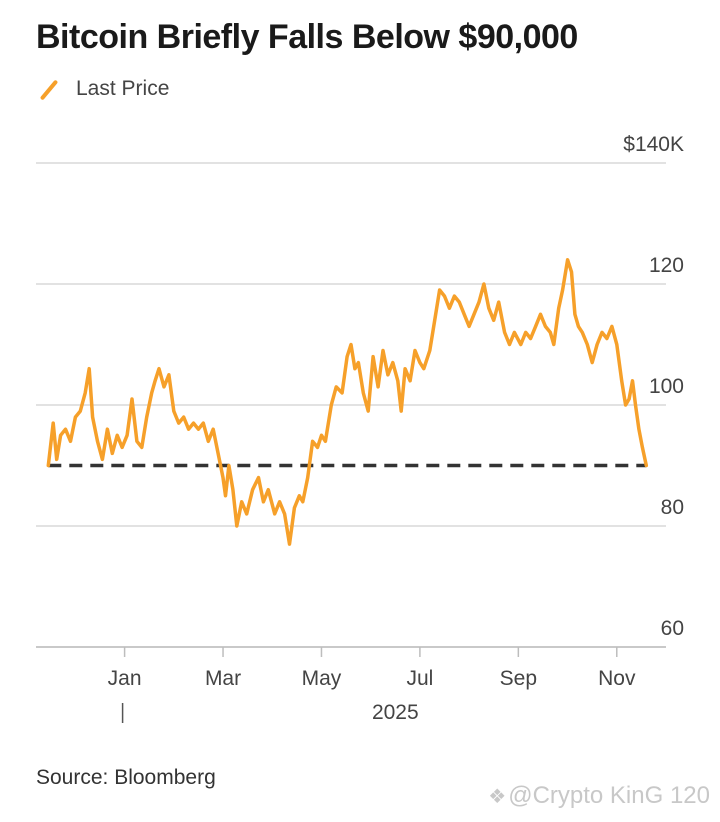  Describe the element at coordinates (322, 678) in the screenshot. I see `x-tick-label-May: May` at that location.